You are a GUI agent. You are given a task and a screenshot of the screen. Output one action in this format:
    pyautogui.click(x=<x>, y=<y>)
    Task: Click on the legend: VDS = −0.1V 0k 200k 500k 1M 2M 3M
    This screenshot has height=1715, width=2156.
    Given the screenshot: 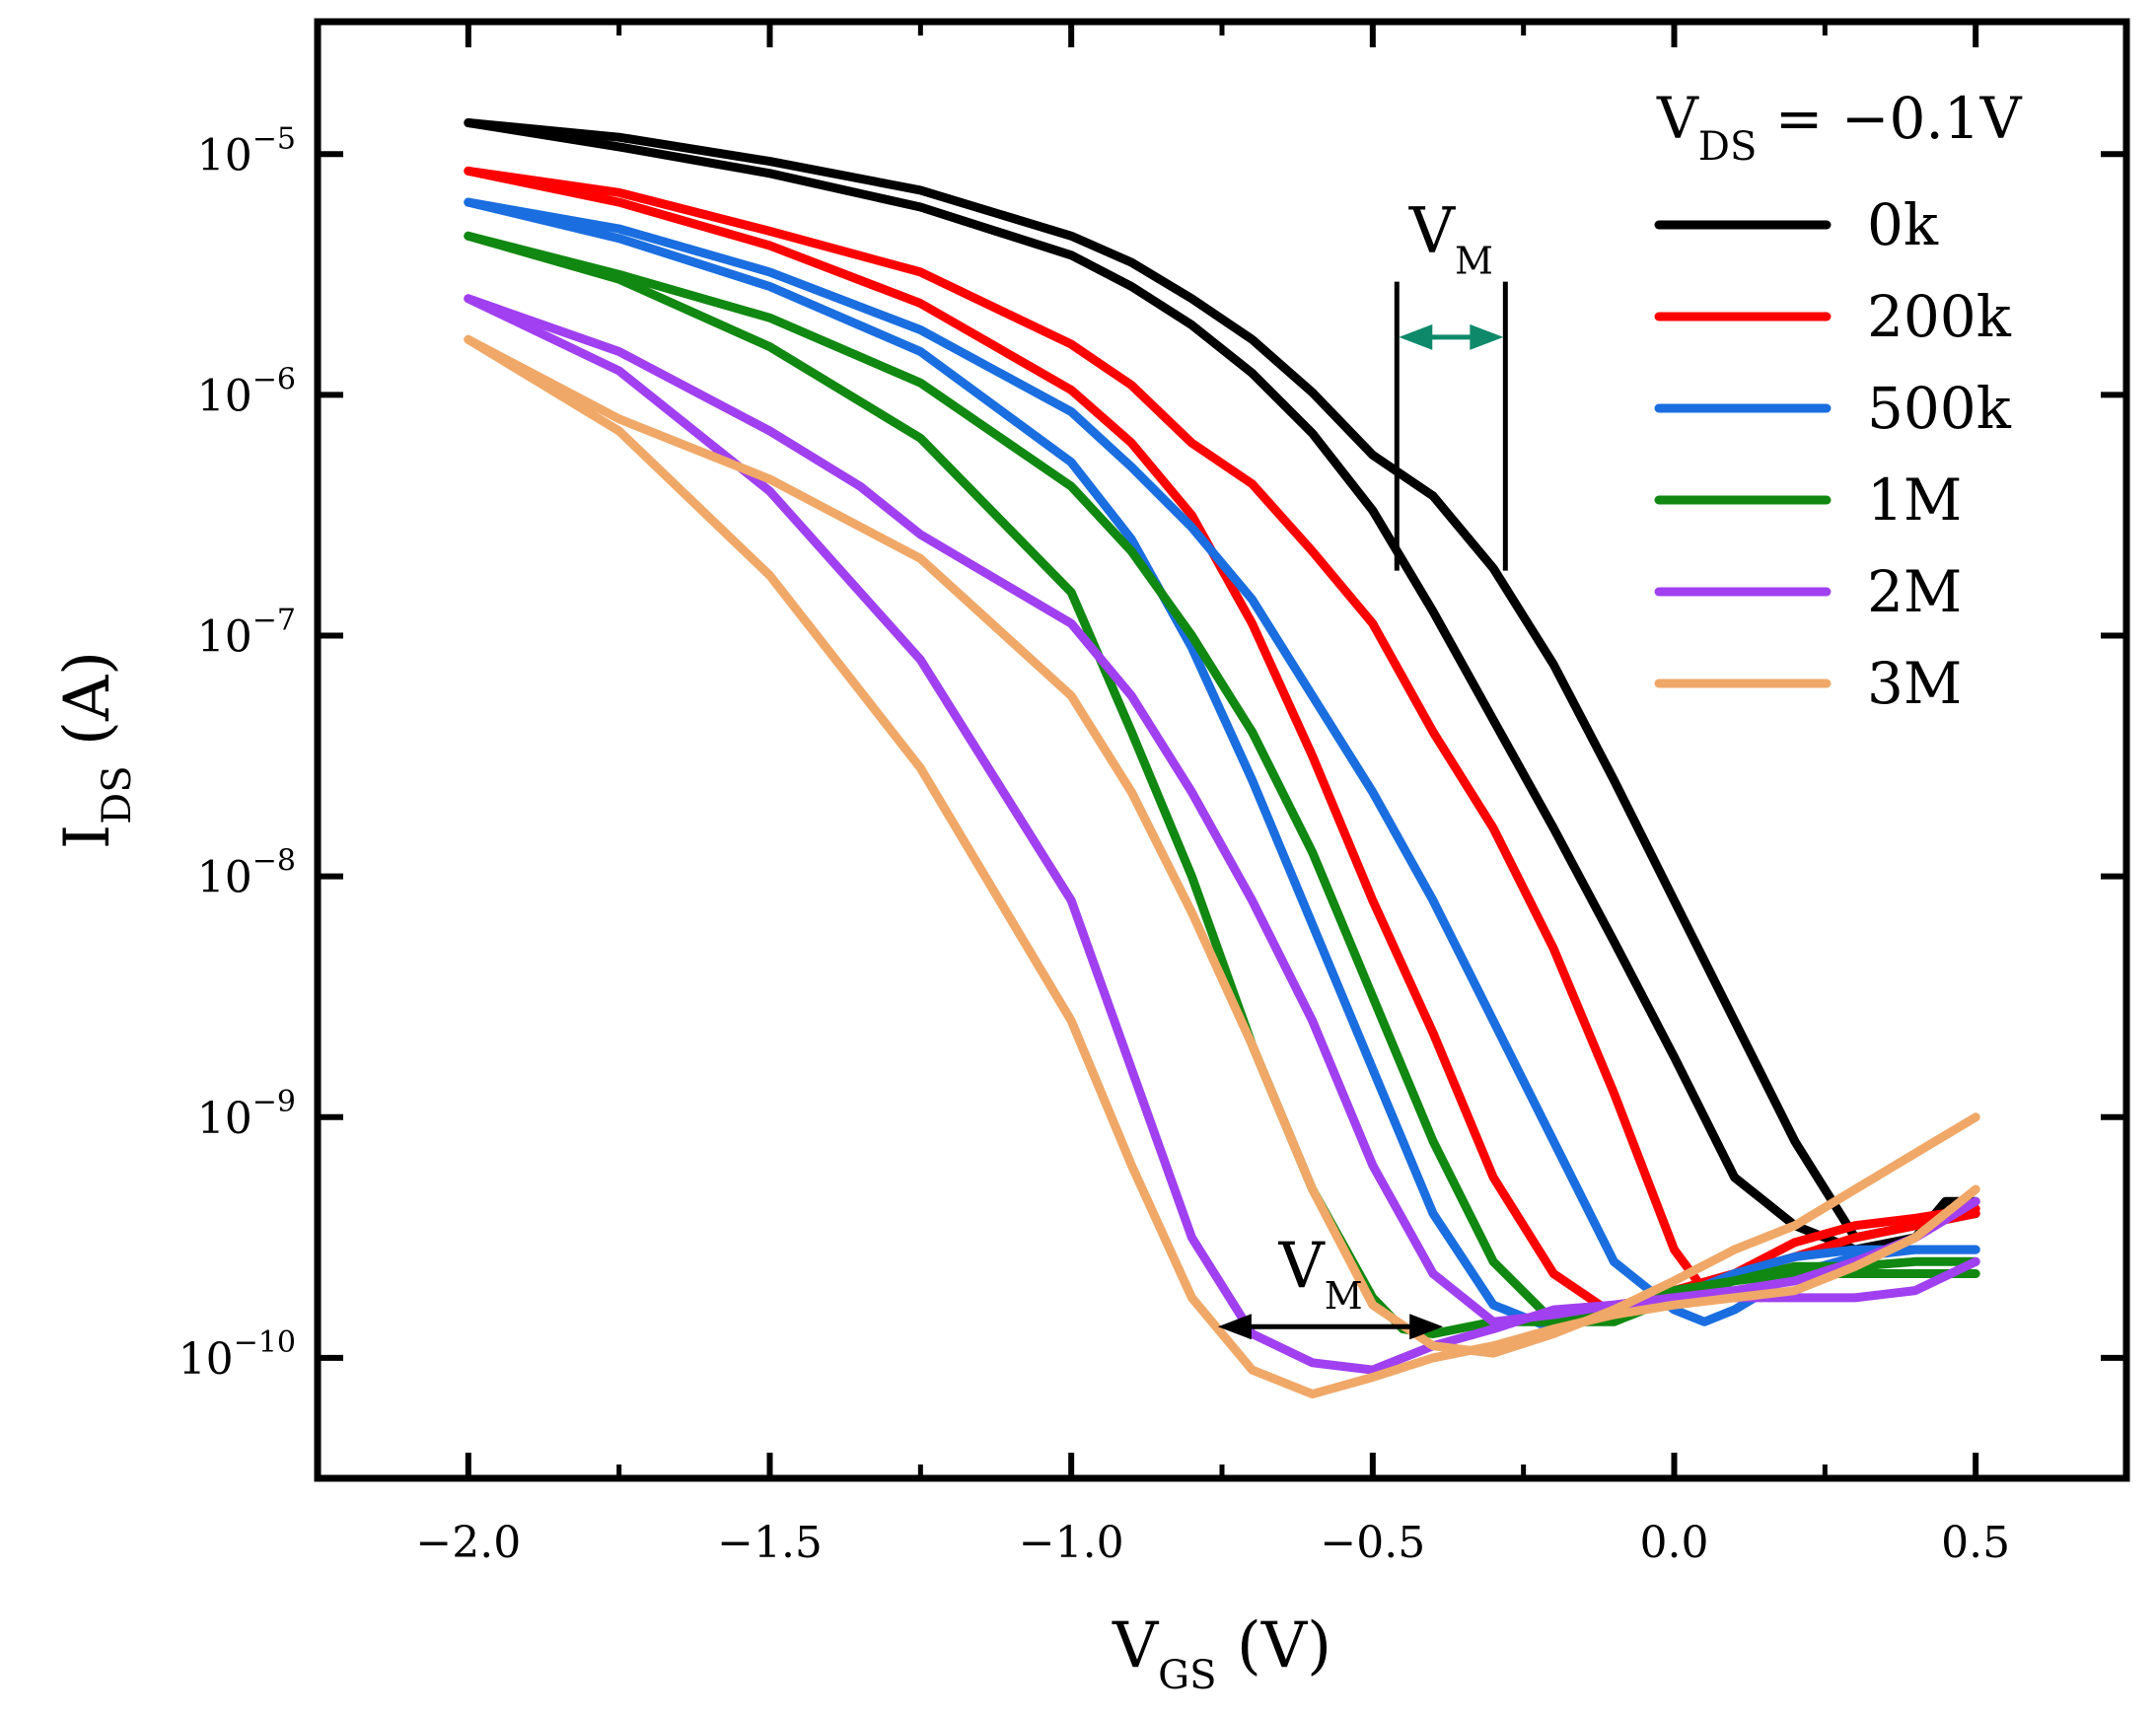 What is the action you would take?
    pyautogui.click(x=1838, y=401)
    